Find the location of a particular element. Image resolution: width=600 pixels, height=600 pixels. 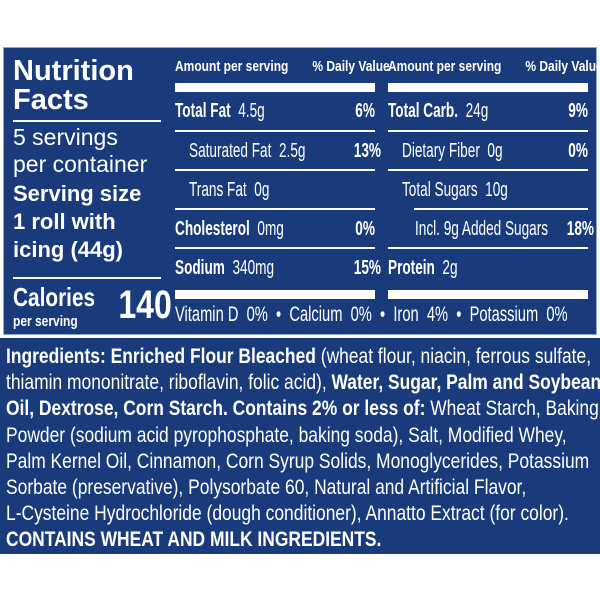

nutrient-row: Sodium 340mg is located at coordinates (257, 268).